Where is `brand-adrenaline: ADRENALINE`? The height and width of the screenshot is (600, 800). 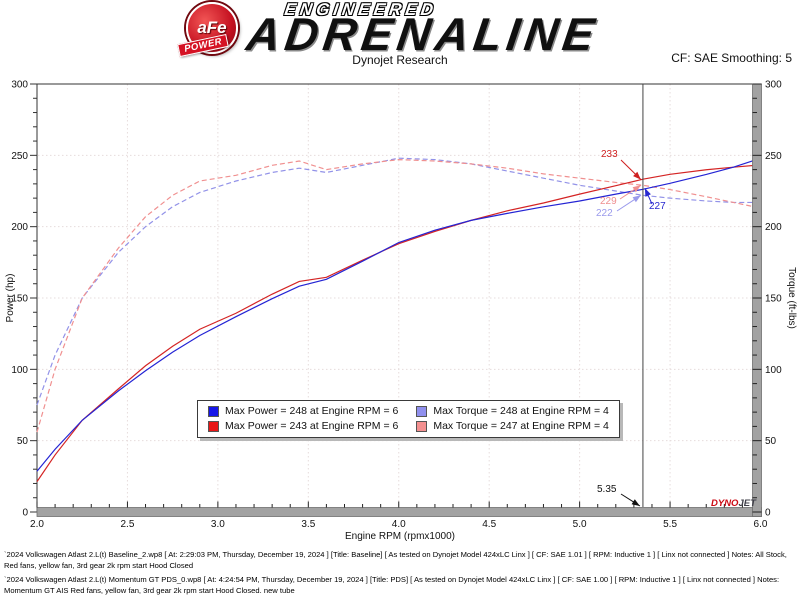 brand-adrenaline: ADRENALINE is located at coordinates (423, 34).